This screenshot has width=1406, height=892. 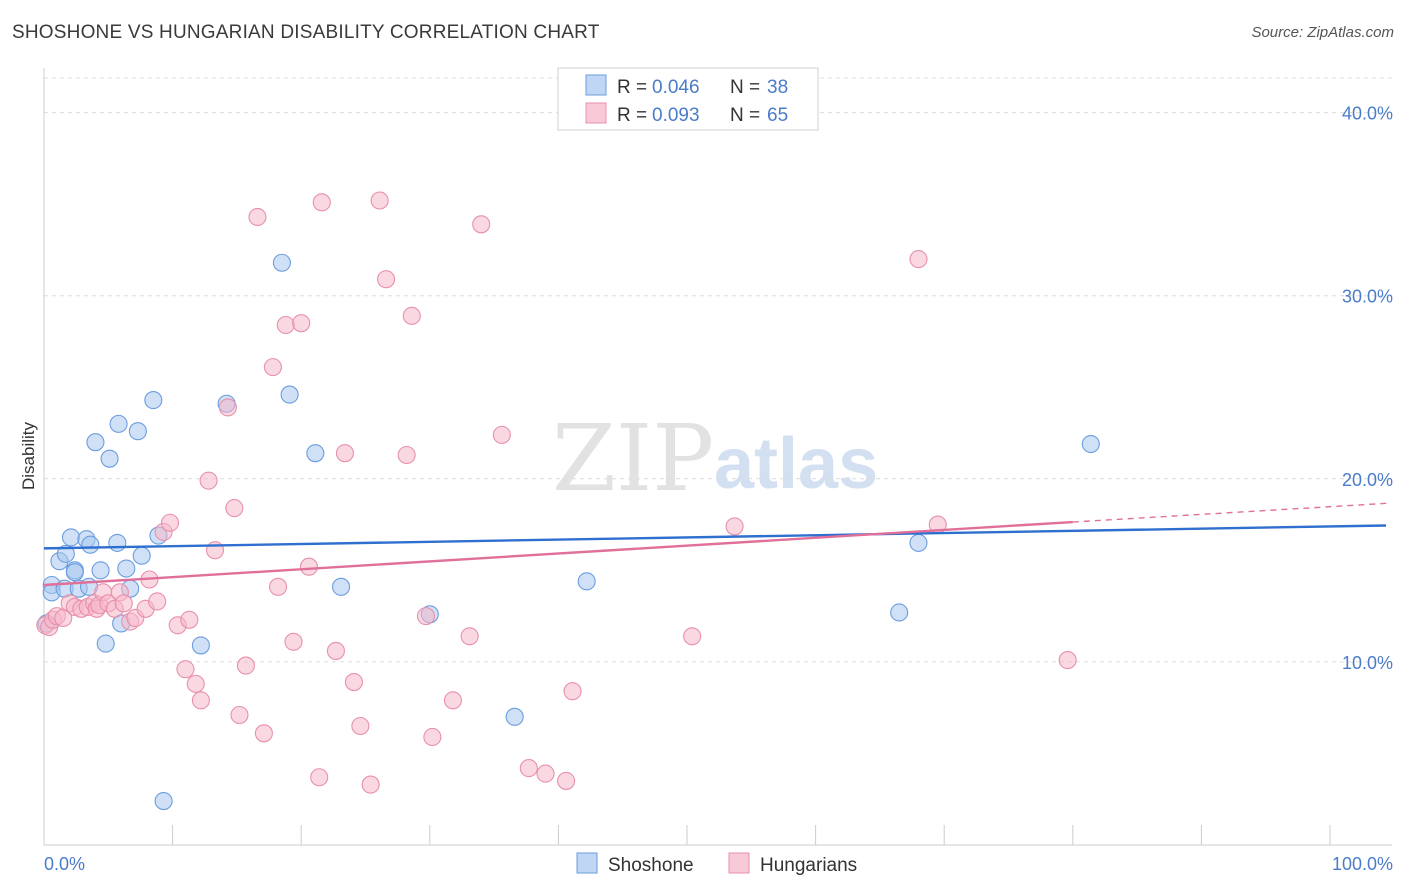 I want to click on y-axis-label: Disability, so click(x=28, y=455).